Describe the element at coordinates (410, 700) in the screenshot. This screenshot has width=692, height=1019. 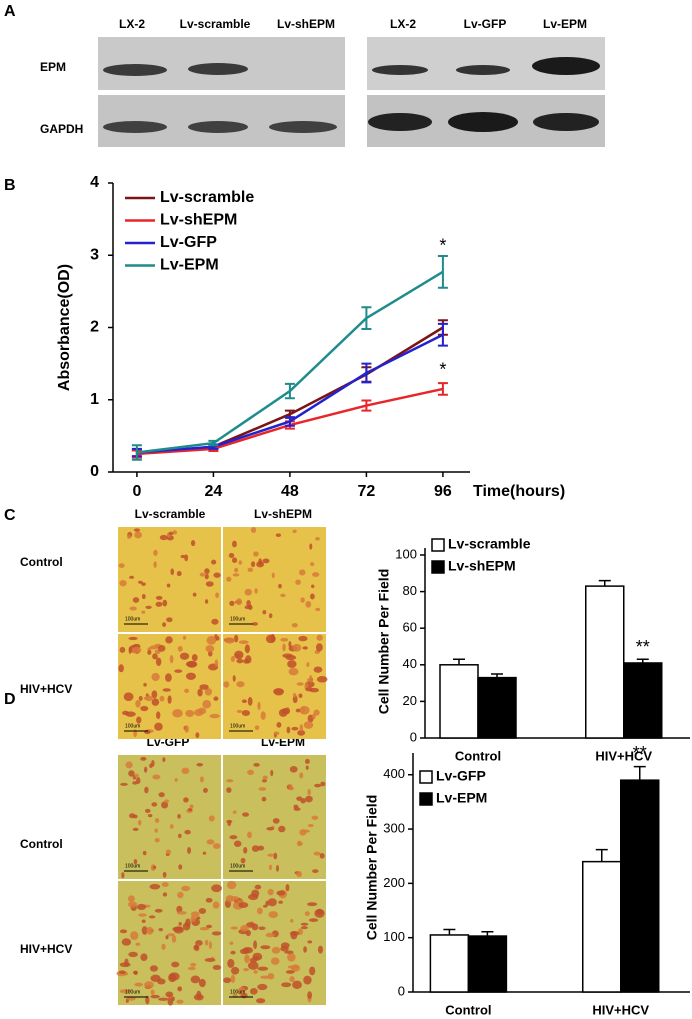
I see `y-tick-label: 20` at that location.